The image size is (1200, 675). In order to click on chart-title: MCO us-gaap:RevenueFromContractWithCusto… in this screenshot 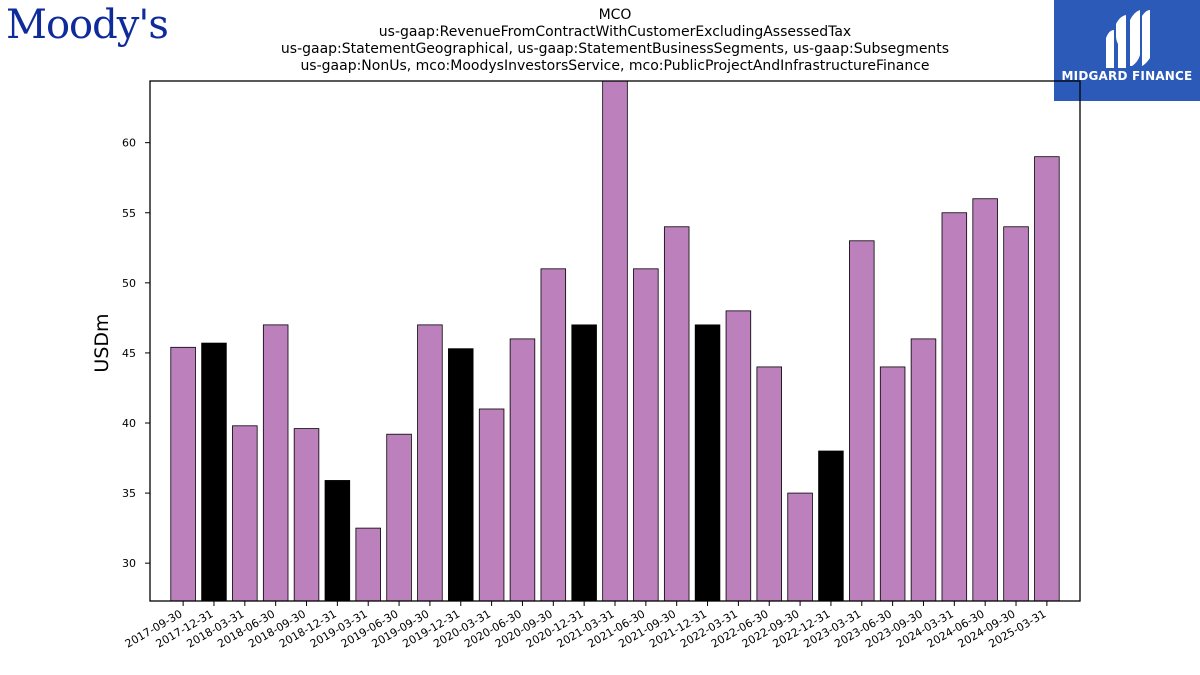, I will do `click(615, 41)`.